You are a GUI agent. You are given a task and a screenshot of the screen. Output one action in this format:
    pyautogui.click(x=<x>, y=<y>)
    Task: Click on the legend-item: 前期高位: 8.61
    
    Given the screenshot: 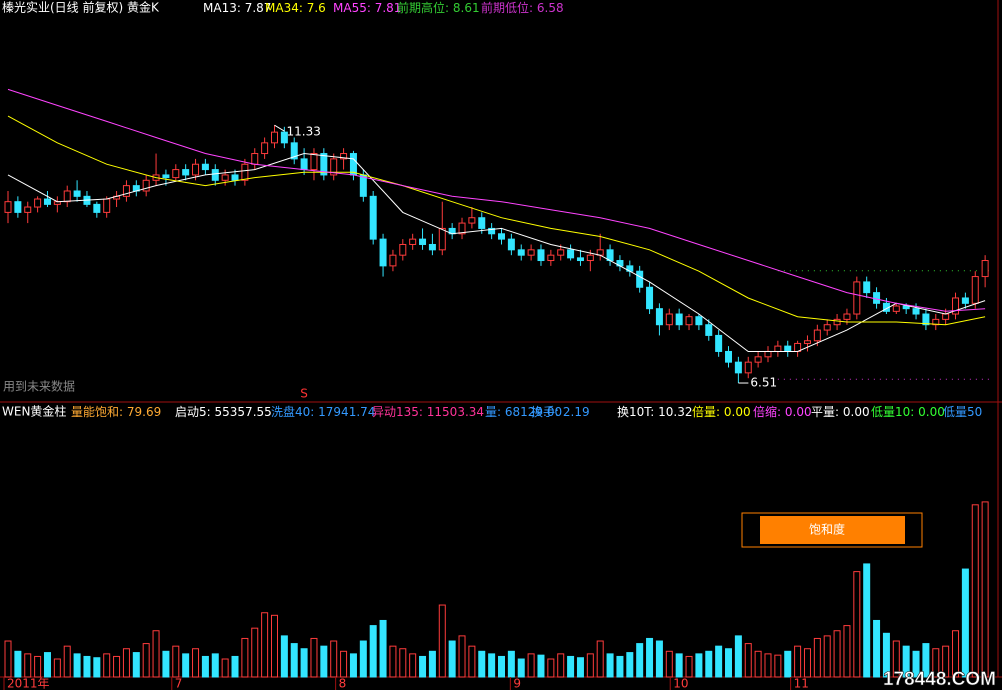 What is the action you would take?
    pyautogui.click(x=438, y=7)
    